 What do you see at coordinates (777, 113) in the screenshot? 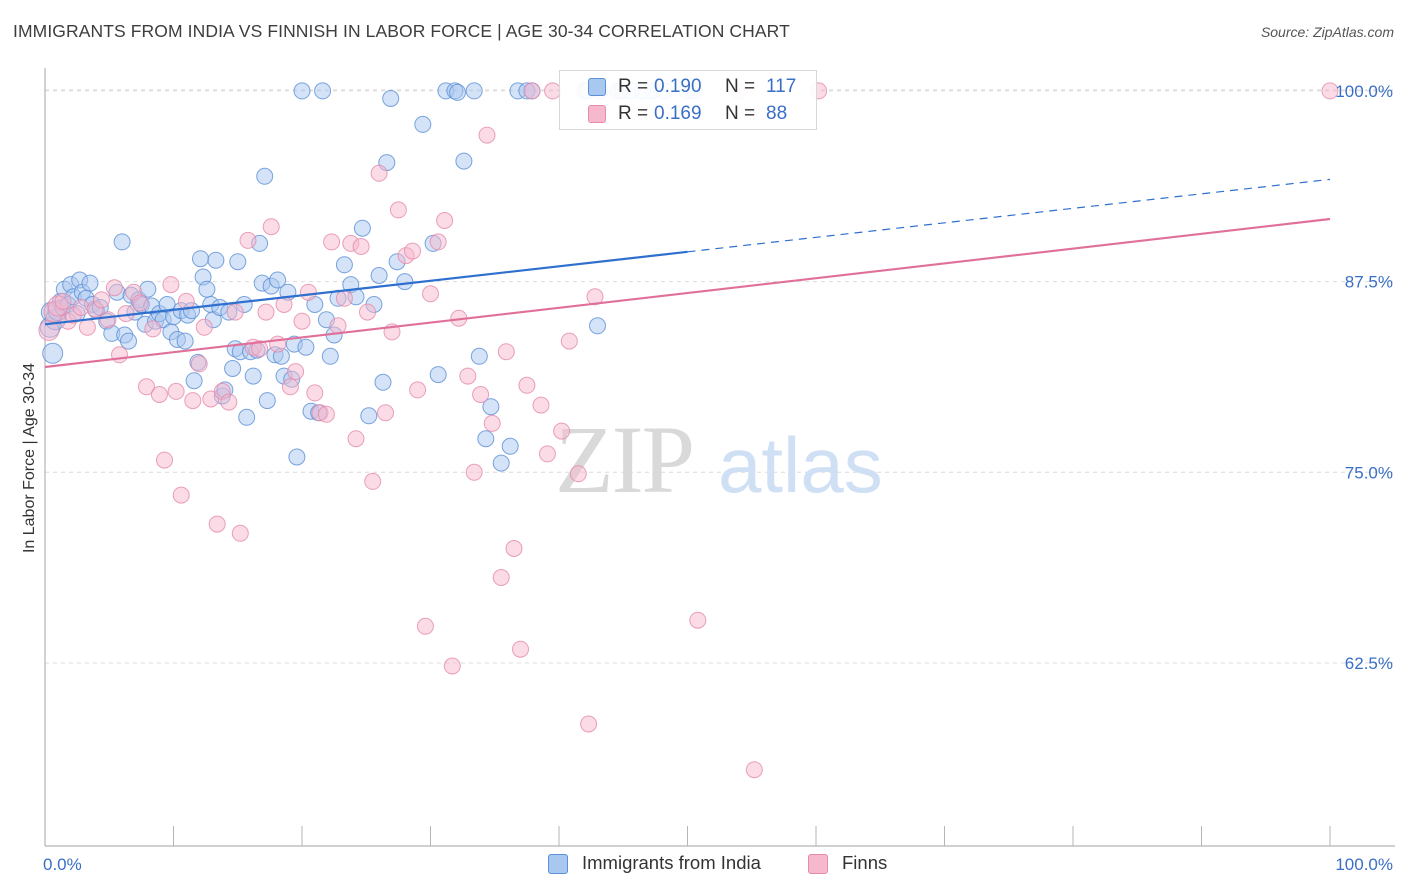
I see `legend-n-value-finns: 88` at bounding box center [777, 113].